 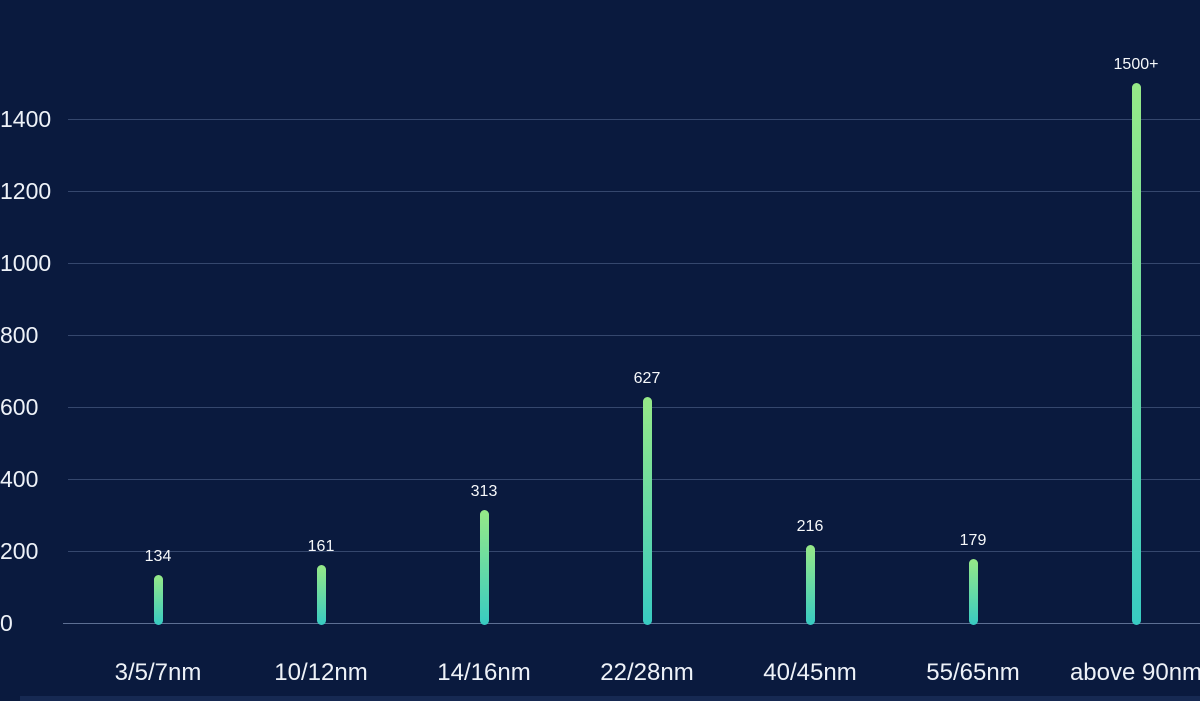 I want to click on bar-value-label: 313, so click(x=484, y=492).